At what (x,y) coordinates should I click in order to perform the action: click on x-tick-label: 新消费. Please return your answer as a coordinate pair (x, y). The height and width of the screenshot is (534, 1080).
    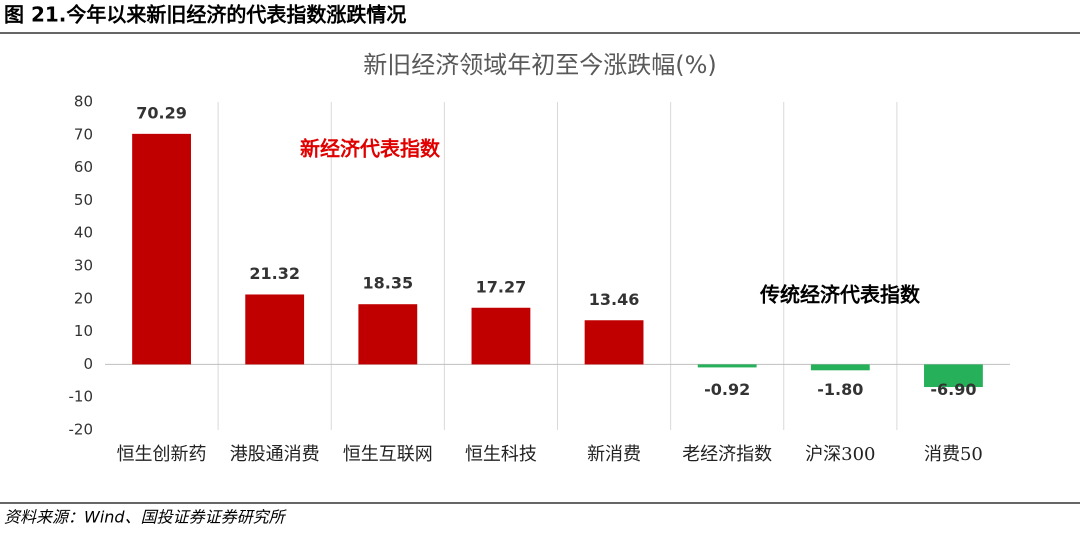
    Looking at the image, I should click on (614, 454).